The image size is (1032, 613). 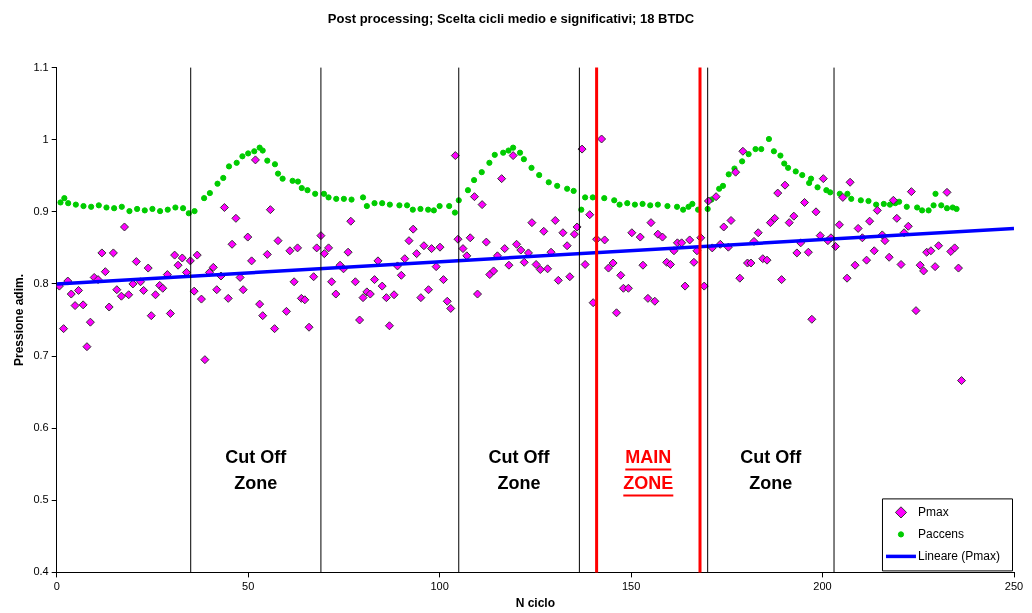 What do you see at coordinates (41, 571) in the screenshot?
I see `y-tick-label: 0.4` at bounding box center [41, 571].